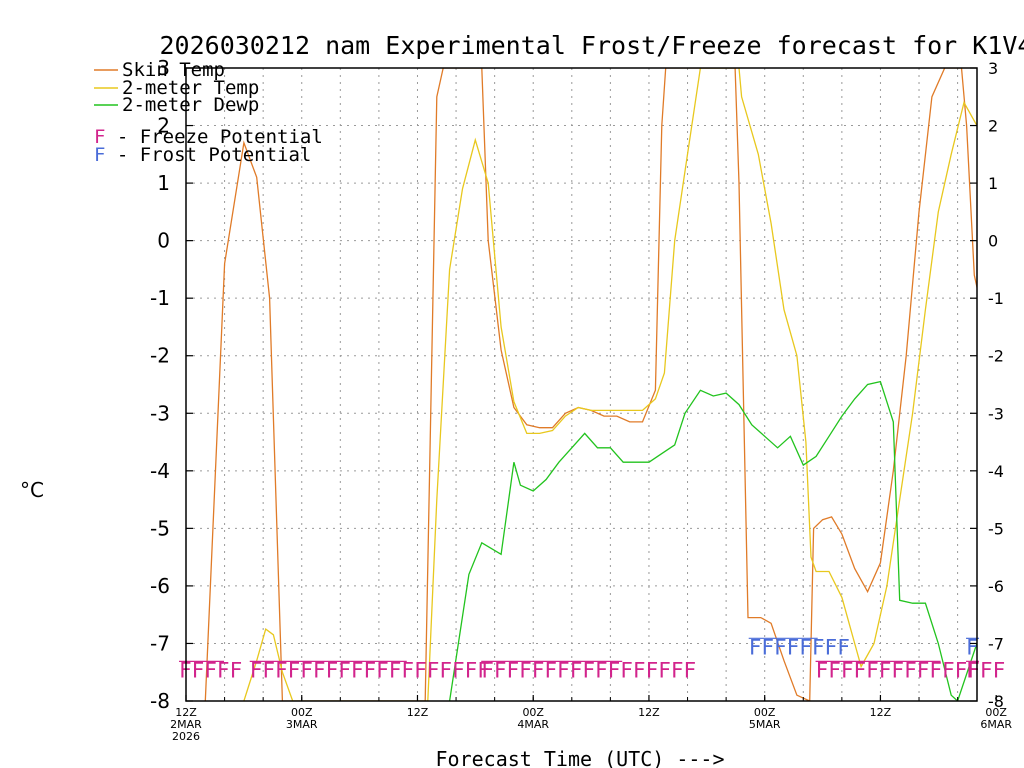 The width and height of the screenshot is (1024, 768). I want to click on y-tick-label: -4, so click(160, 471).